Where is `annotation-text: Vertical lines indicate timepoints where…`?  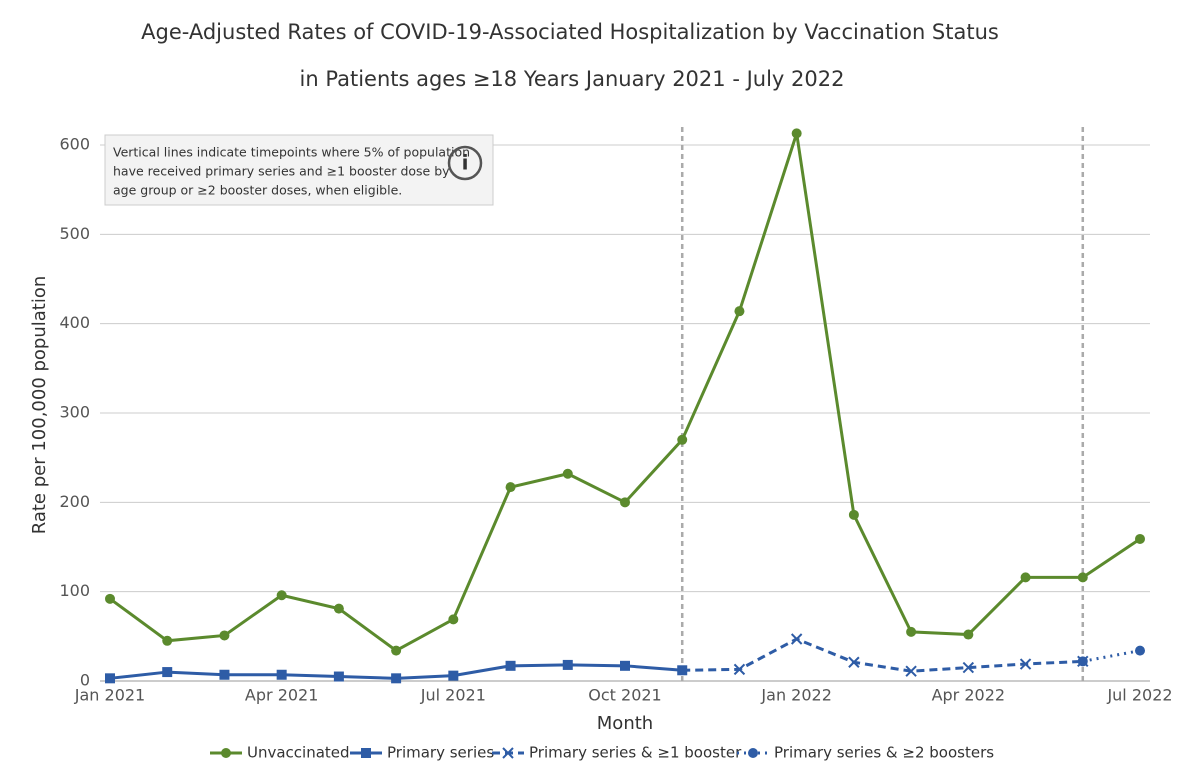
annotation-text: Vertical lines indicate timepoints where… is located at coordinates (291, 152).